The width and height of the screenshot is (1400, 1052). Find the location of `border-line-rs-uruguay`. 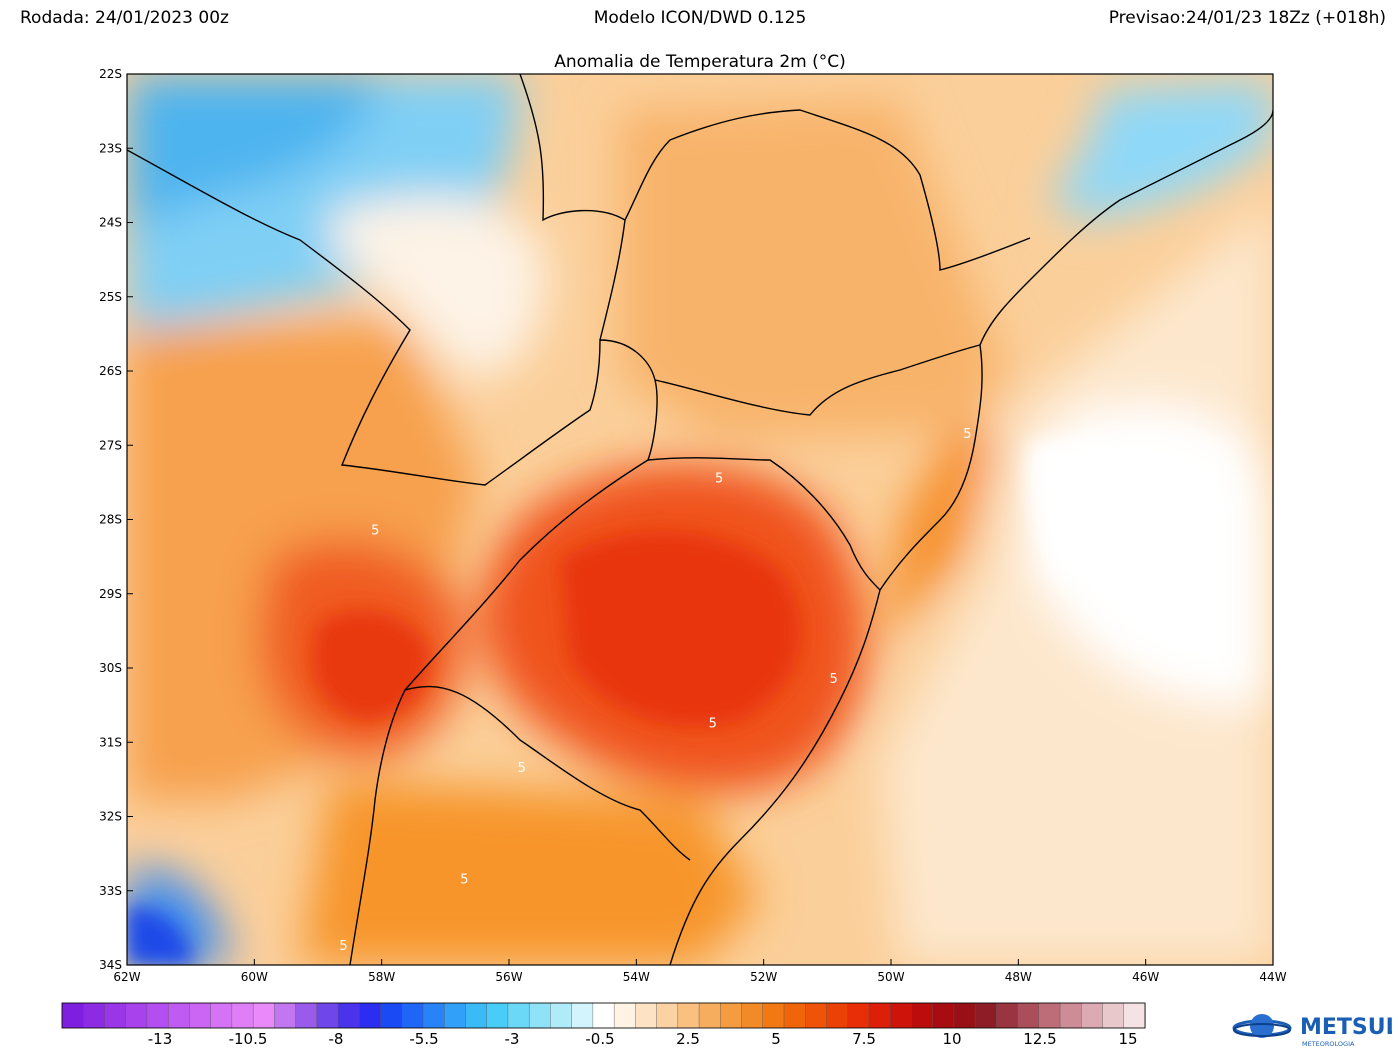

border-line-rs-uruguay is located at coordinates (547, 773).